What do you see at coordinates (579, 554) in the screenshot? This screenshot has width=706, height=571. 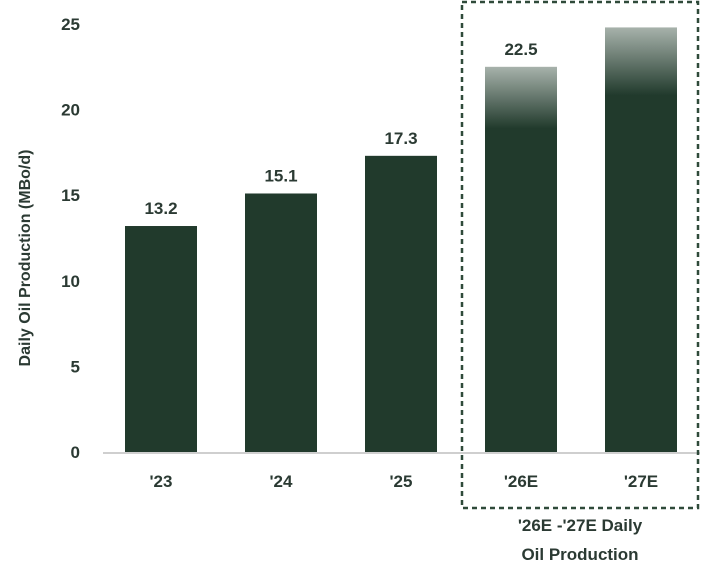 I see `estimate-annotation-line-2: Oil Production` at bounding box center [579, 554].